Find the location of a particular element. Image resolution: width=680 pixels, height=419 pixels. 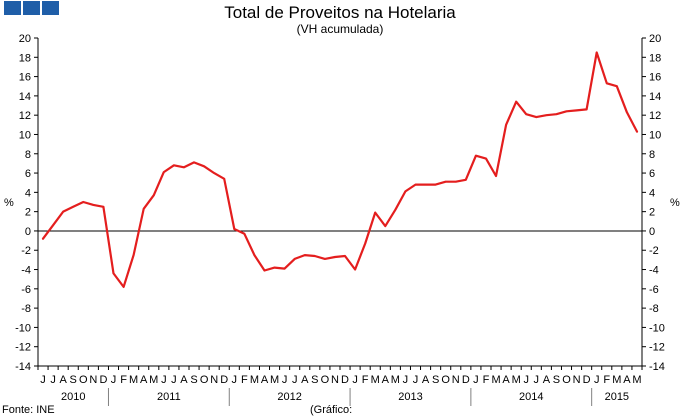

logo is located at coordinates (31, 8).